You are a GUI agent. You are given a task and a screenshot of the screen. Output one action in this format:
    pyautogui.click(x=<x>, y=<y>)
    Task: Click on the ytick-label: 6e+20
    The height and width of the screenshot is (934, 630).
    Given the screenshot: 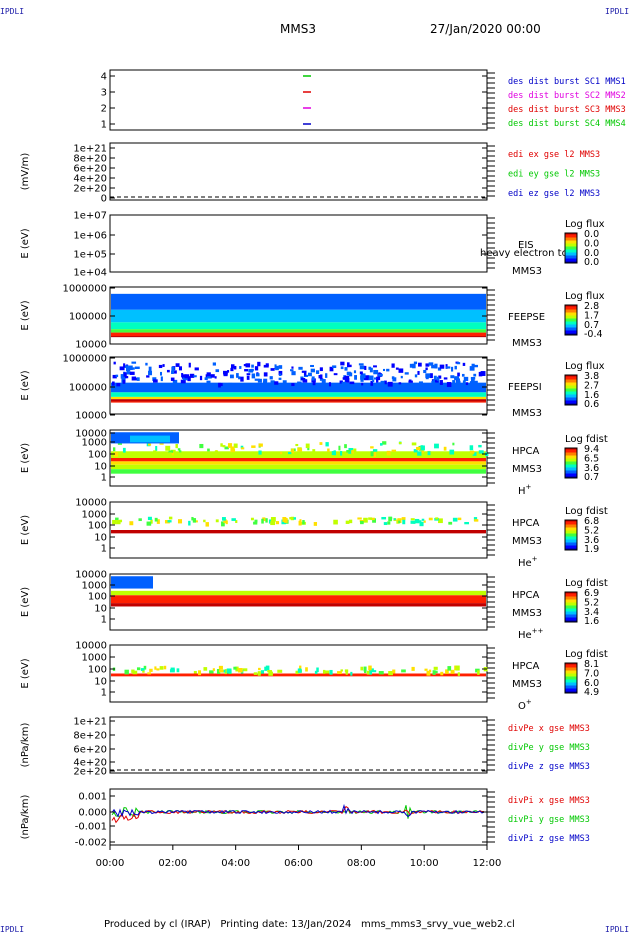 What is the action you would take?
    pyautogui.click(x=90, y=169)
    